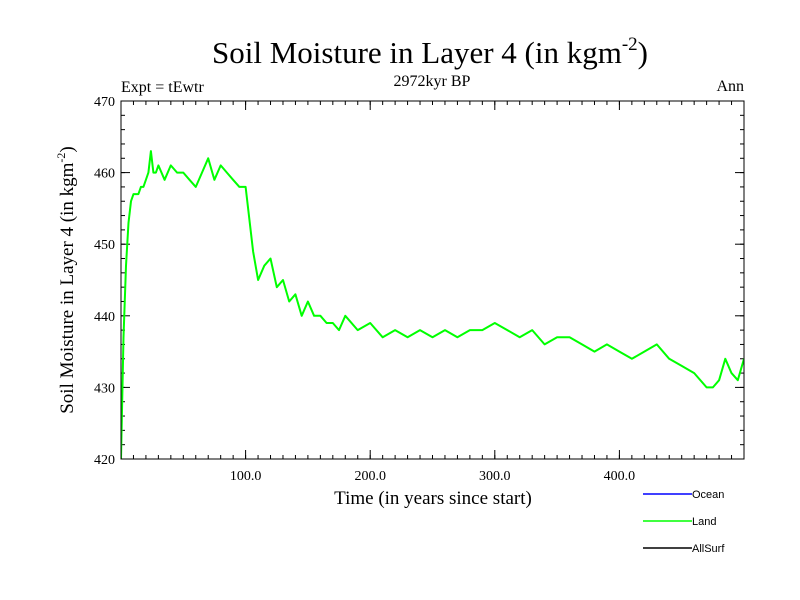  What do you see at coordinates (704, 522) in the screenshot?
I see `legend-label-land: Land` at bounding box center [704, 522].